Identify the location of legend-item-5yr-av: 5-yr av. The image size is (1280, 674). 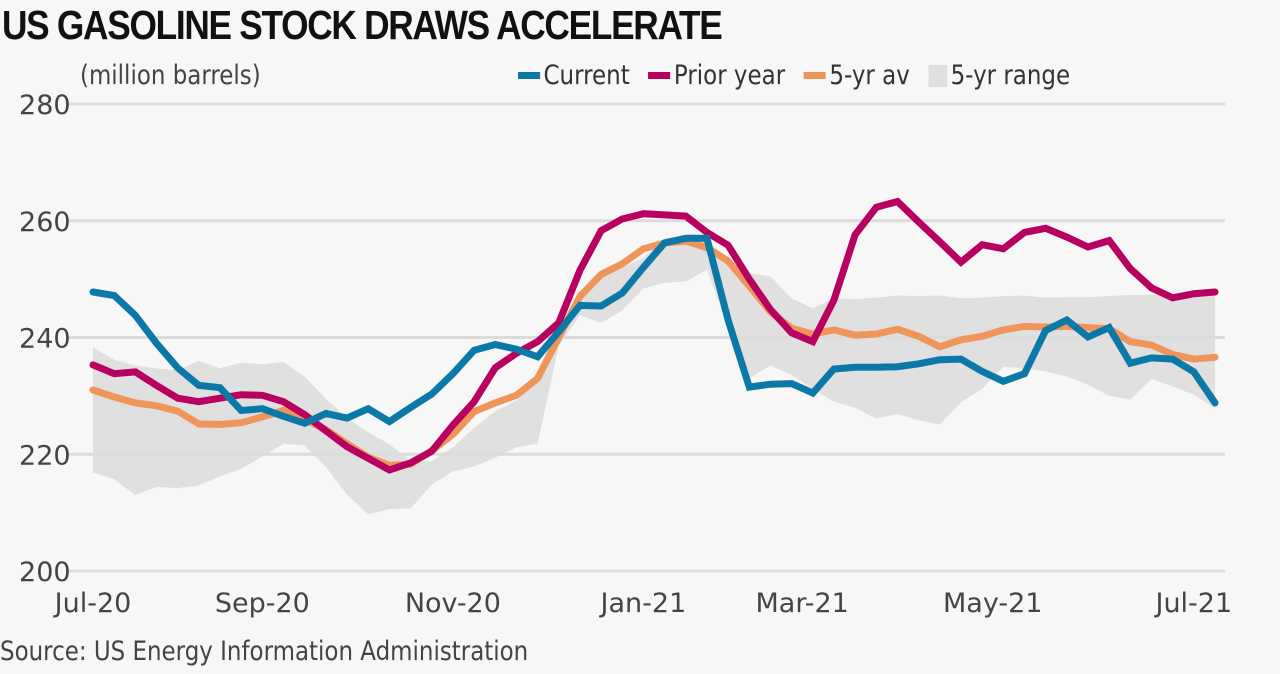
(856, 75).